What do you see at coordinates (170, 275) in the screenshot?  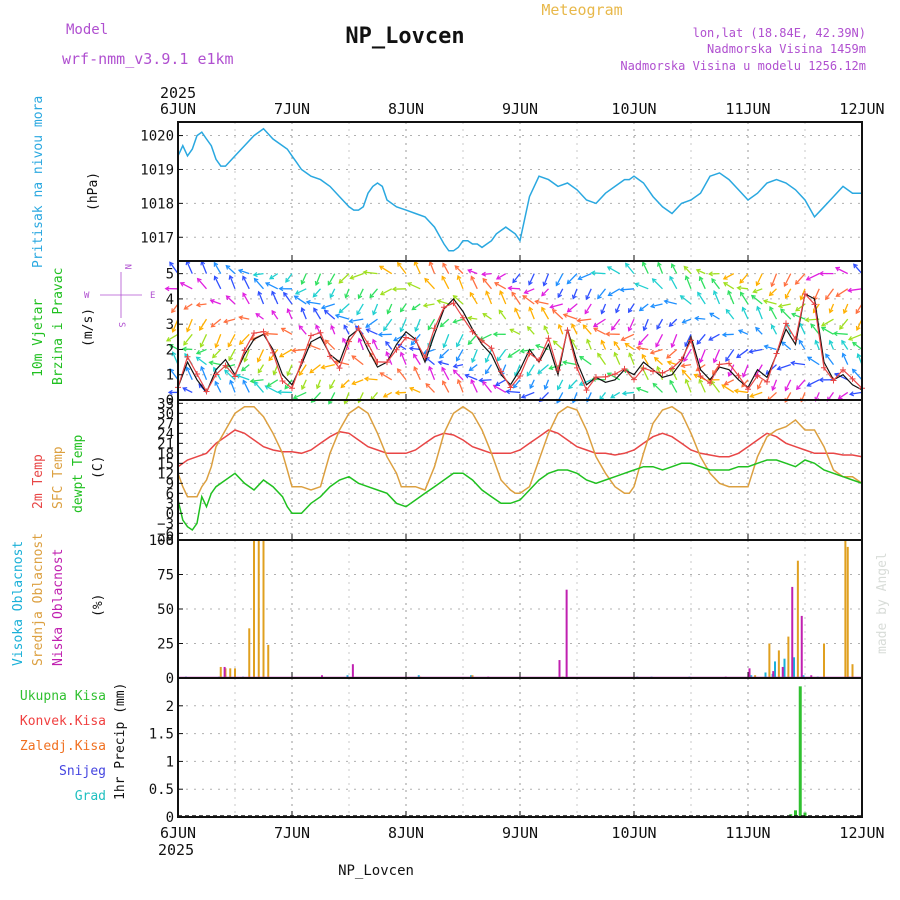 I see `y-tick-label: 5` at bounding box center [170, 275].